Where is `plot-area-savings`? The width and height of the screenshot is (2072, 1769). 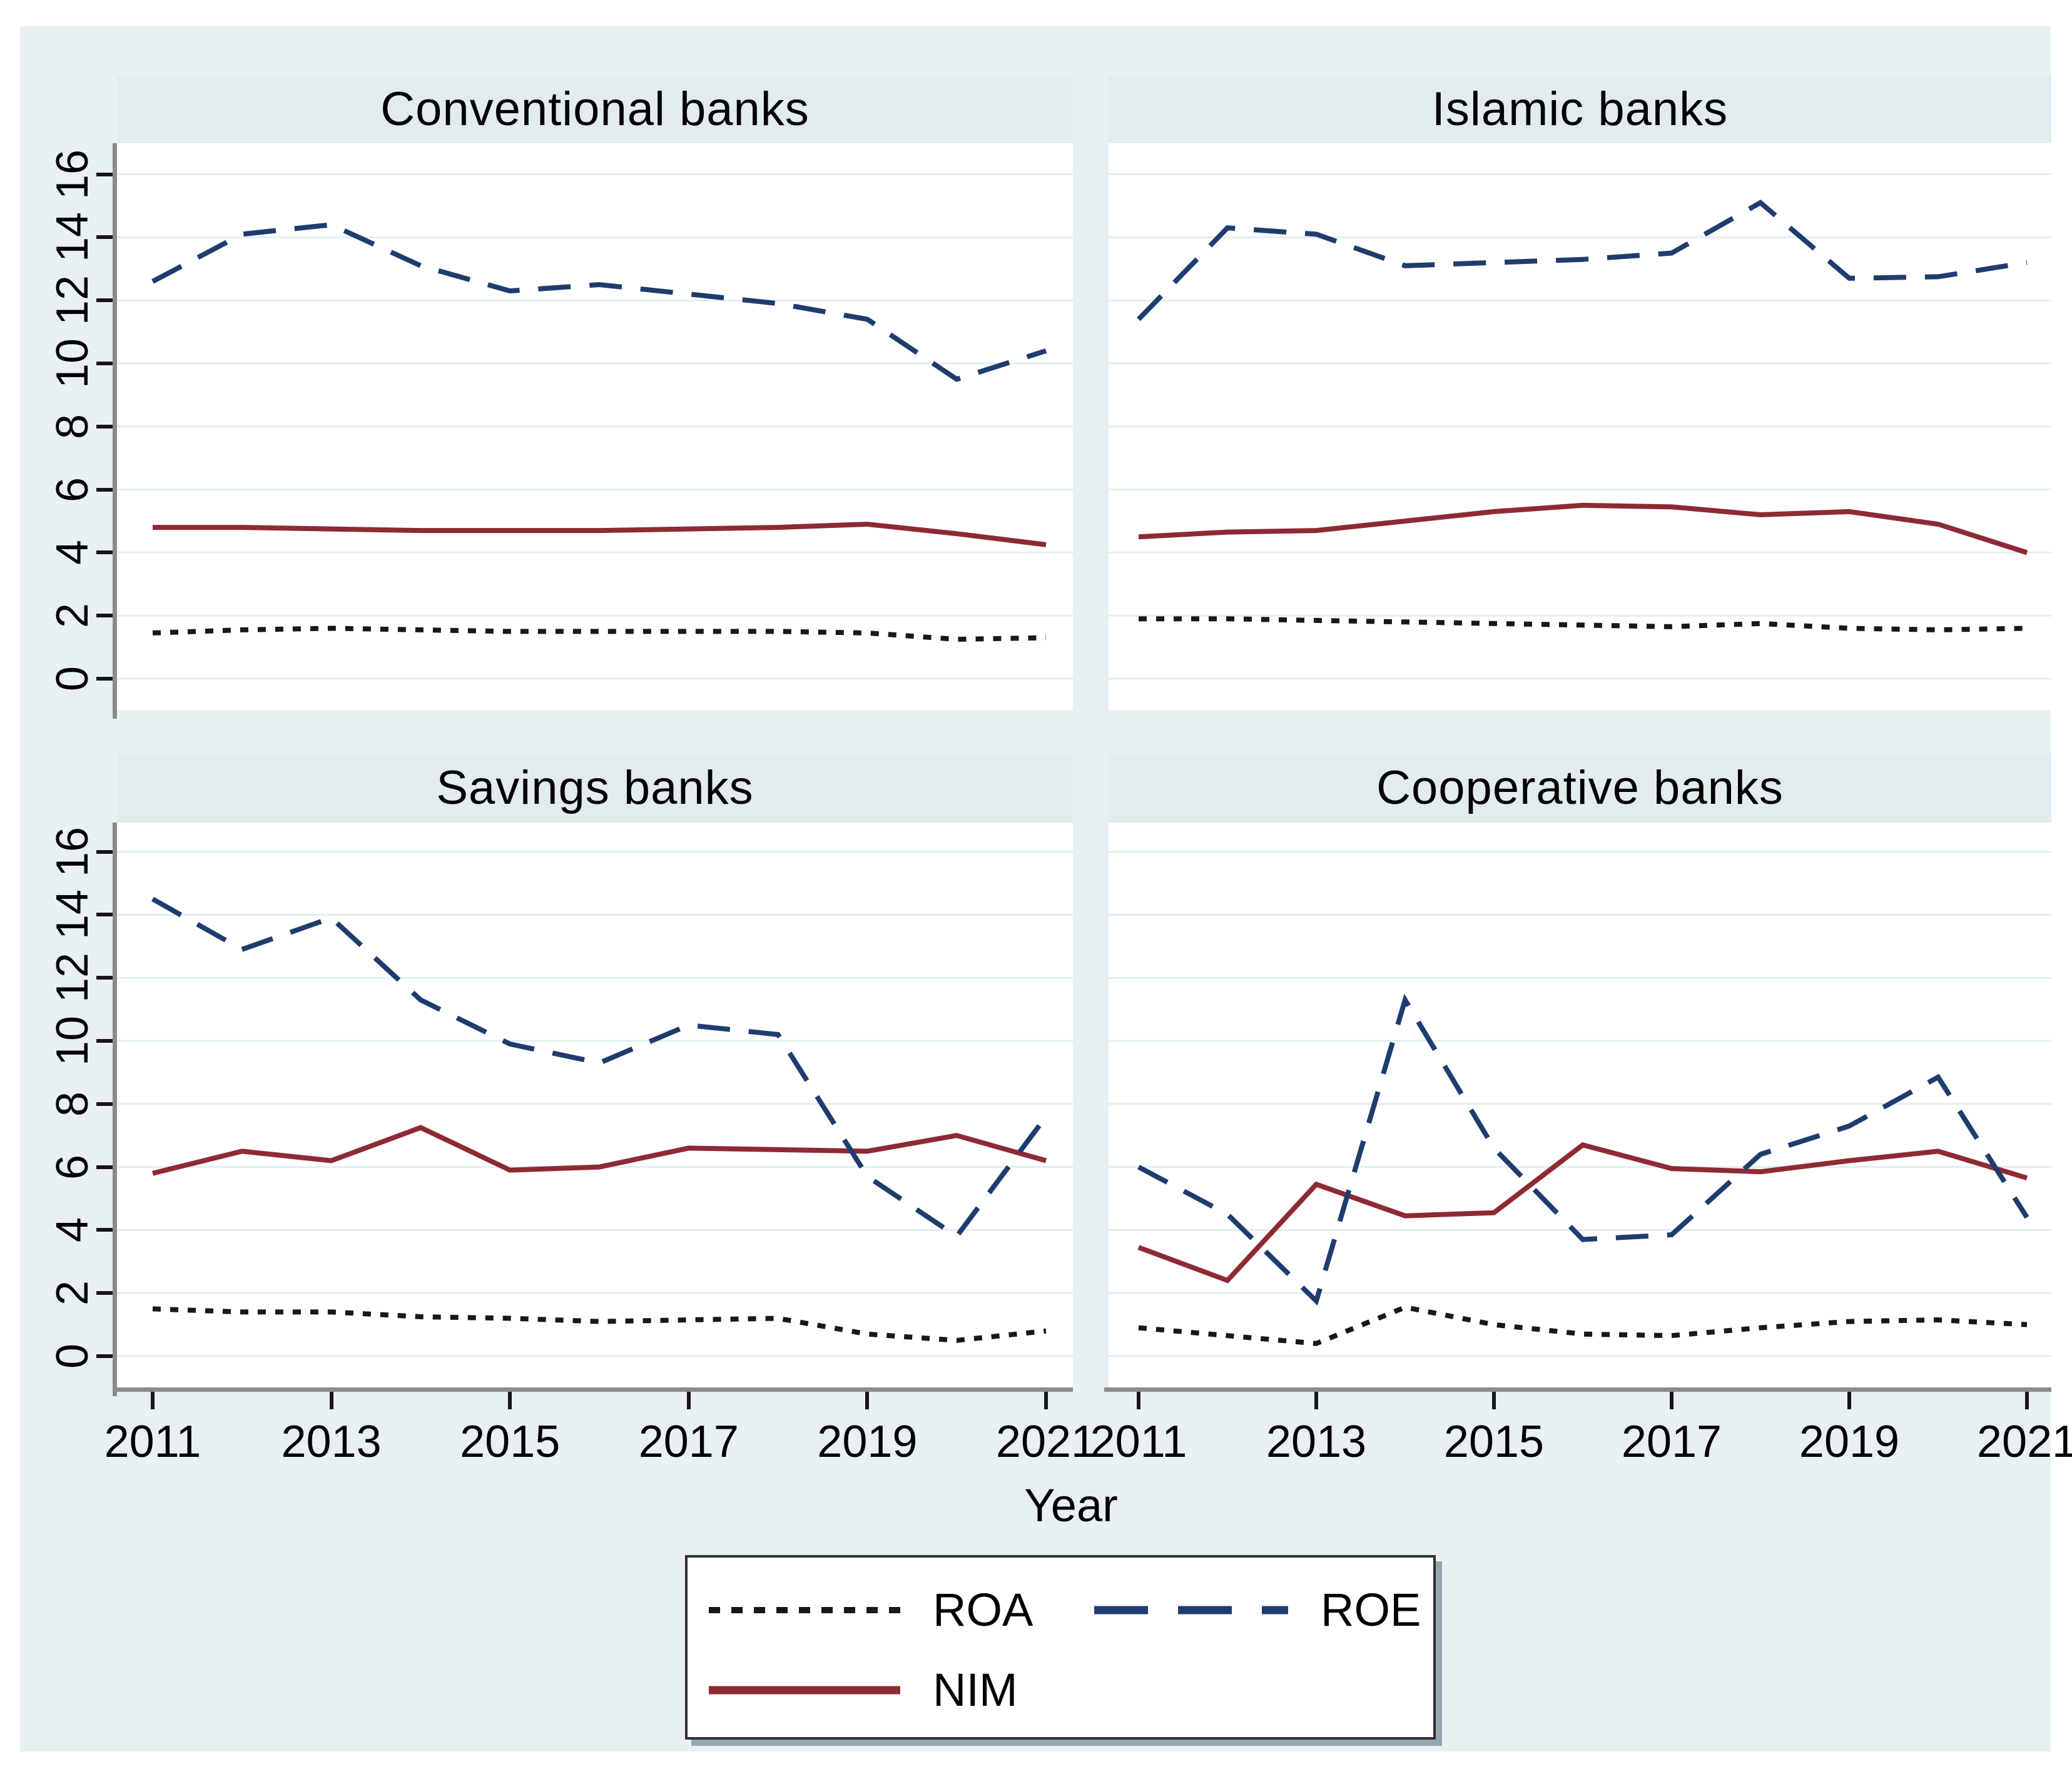
plot-area-savings is located at coordinates (595, 1105).